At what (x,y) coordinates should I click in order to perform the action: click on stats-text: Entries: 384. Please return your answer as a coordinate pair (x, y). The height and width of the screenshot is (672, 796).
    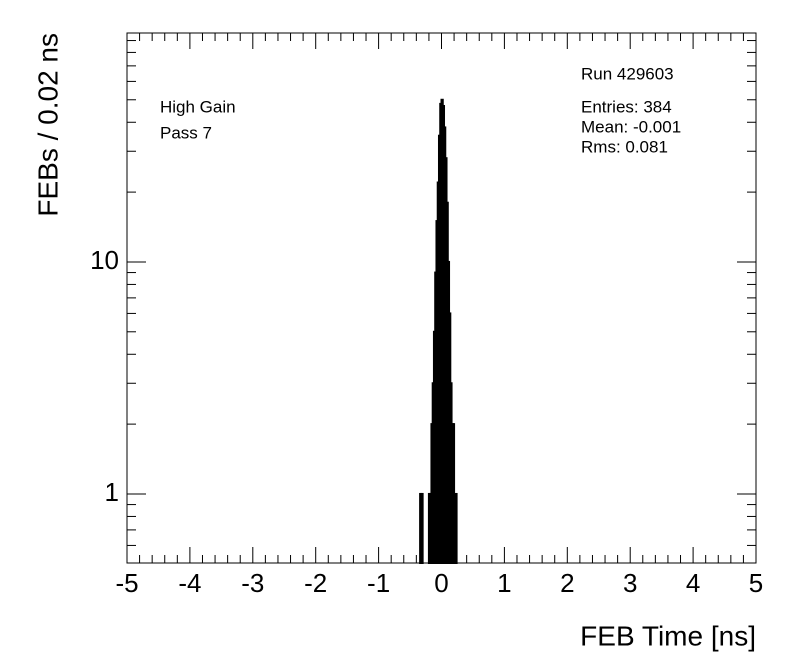
    Looking at the image, I should click on (626, 106).